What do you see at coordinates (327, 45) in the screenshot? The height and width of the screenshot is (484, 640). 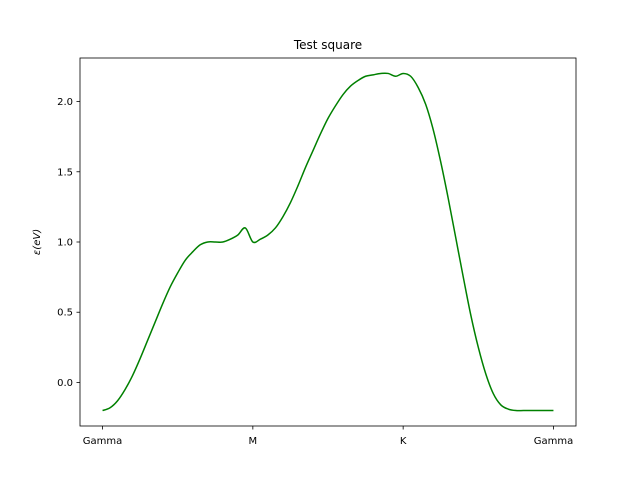 I see `chart-title: Test square` at bounding box center [327, 45].